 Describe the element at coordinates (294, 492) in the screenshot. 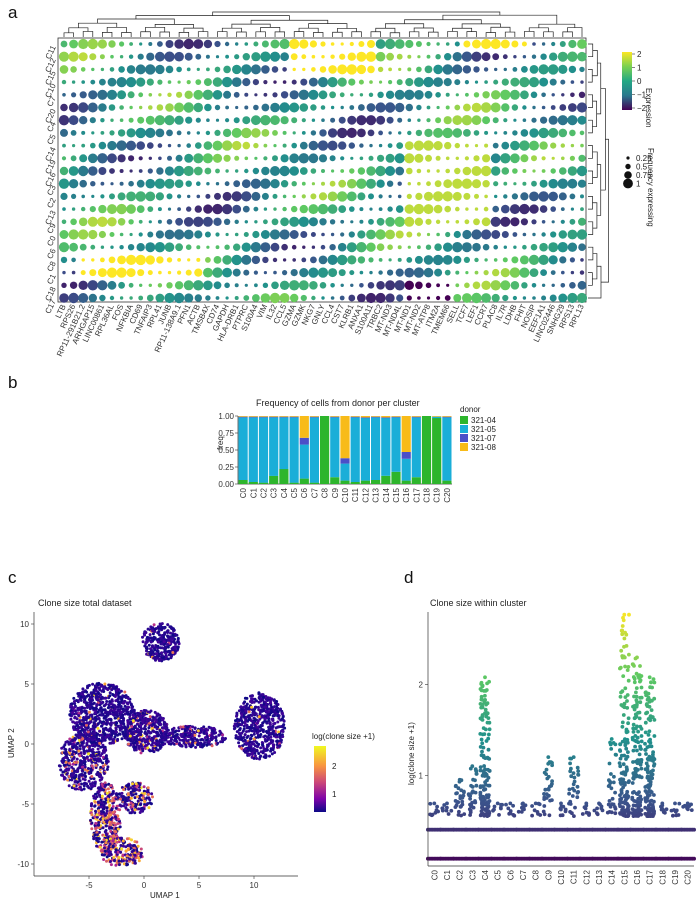

I see `x-tick-label: C5` at that location.